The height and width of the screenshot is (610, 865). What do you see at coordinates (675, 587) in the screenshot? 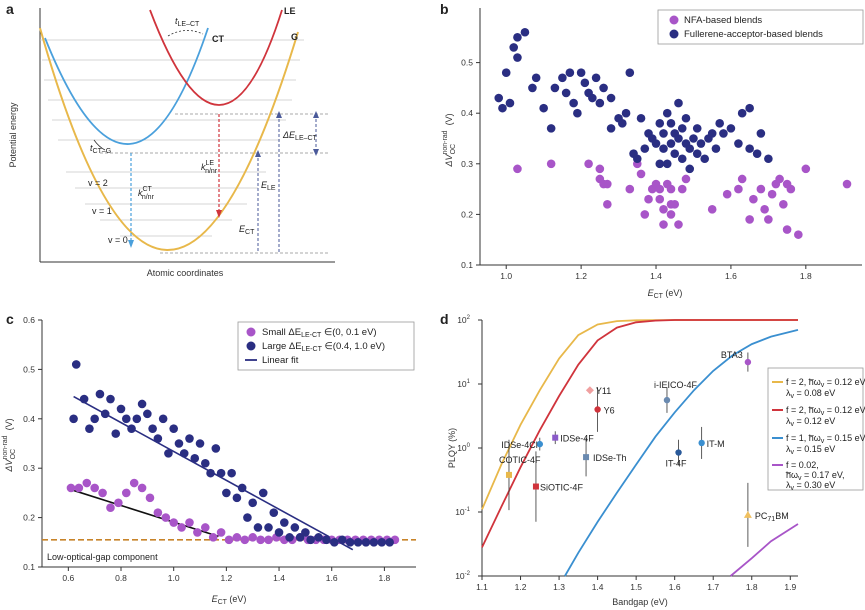
I see `panel-d-xtick-label: 1.6` at bounding box center [675, 587].